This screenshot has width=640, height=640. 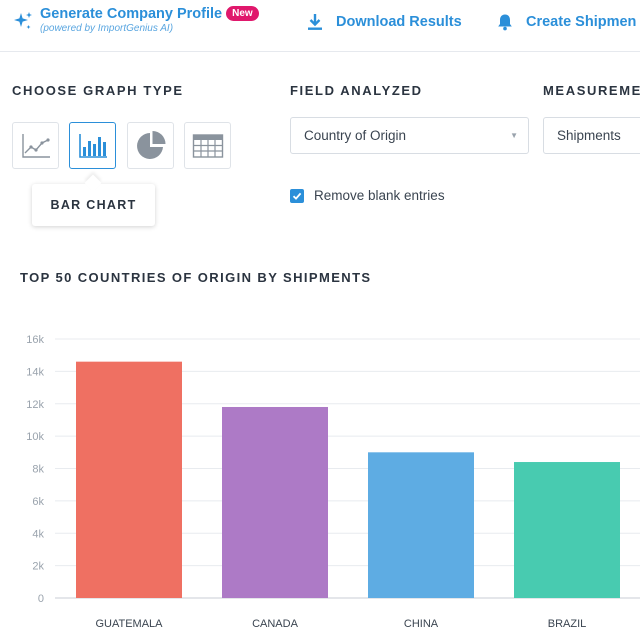 I want to click on checkmark-icon, so click(x=297, y=196).